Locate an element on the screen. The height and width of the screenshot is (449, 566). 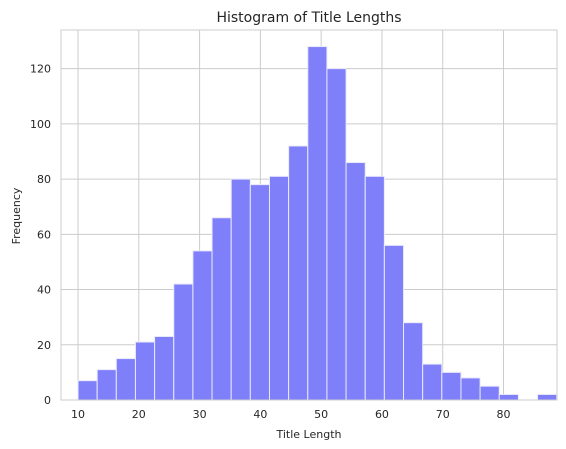
x-tick-label: 30 is located at coordinates (200, 414).